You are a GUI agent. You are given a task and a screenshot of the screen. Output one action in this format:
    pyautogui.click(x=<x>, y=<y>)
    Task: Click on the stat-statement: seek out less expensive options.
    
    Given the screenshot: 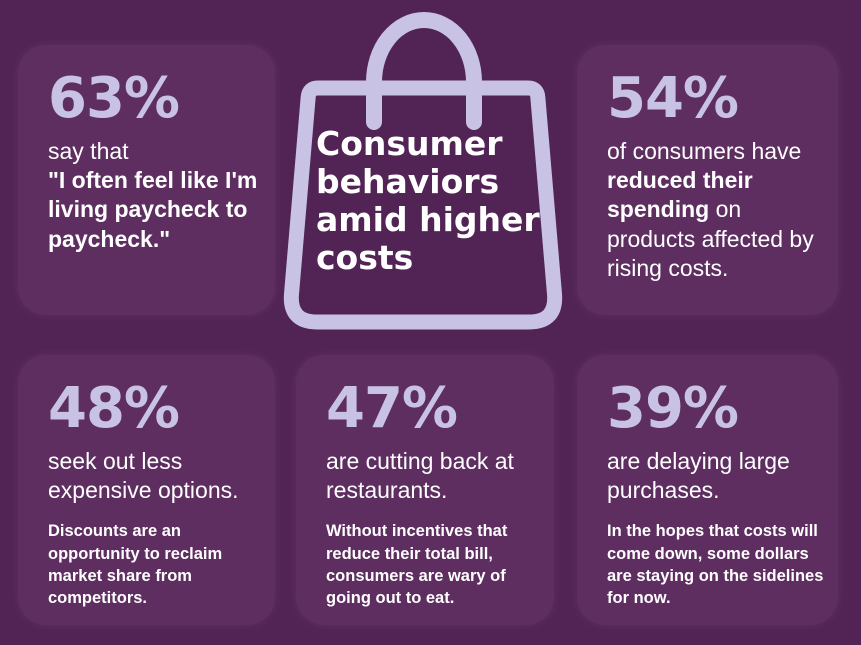 What is the action you would take?
    pyautogui.click(x=157, y=476)
    